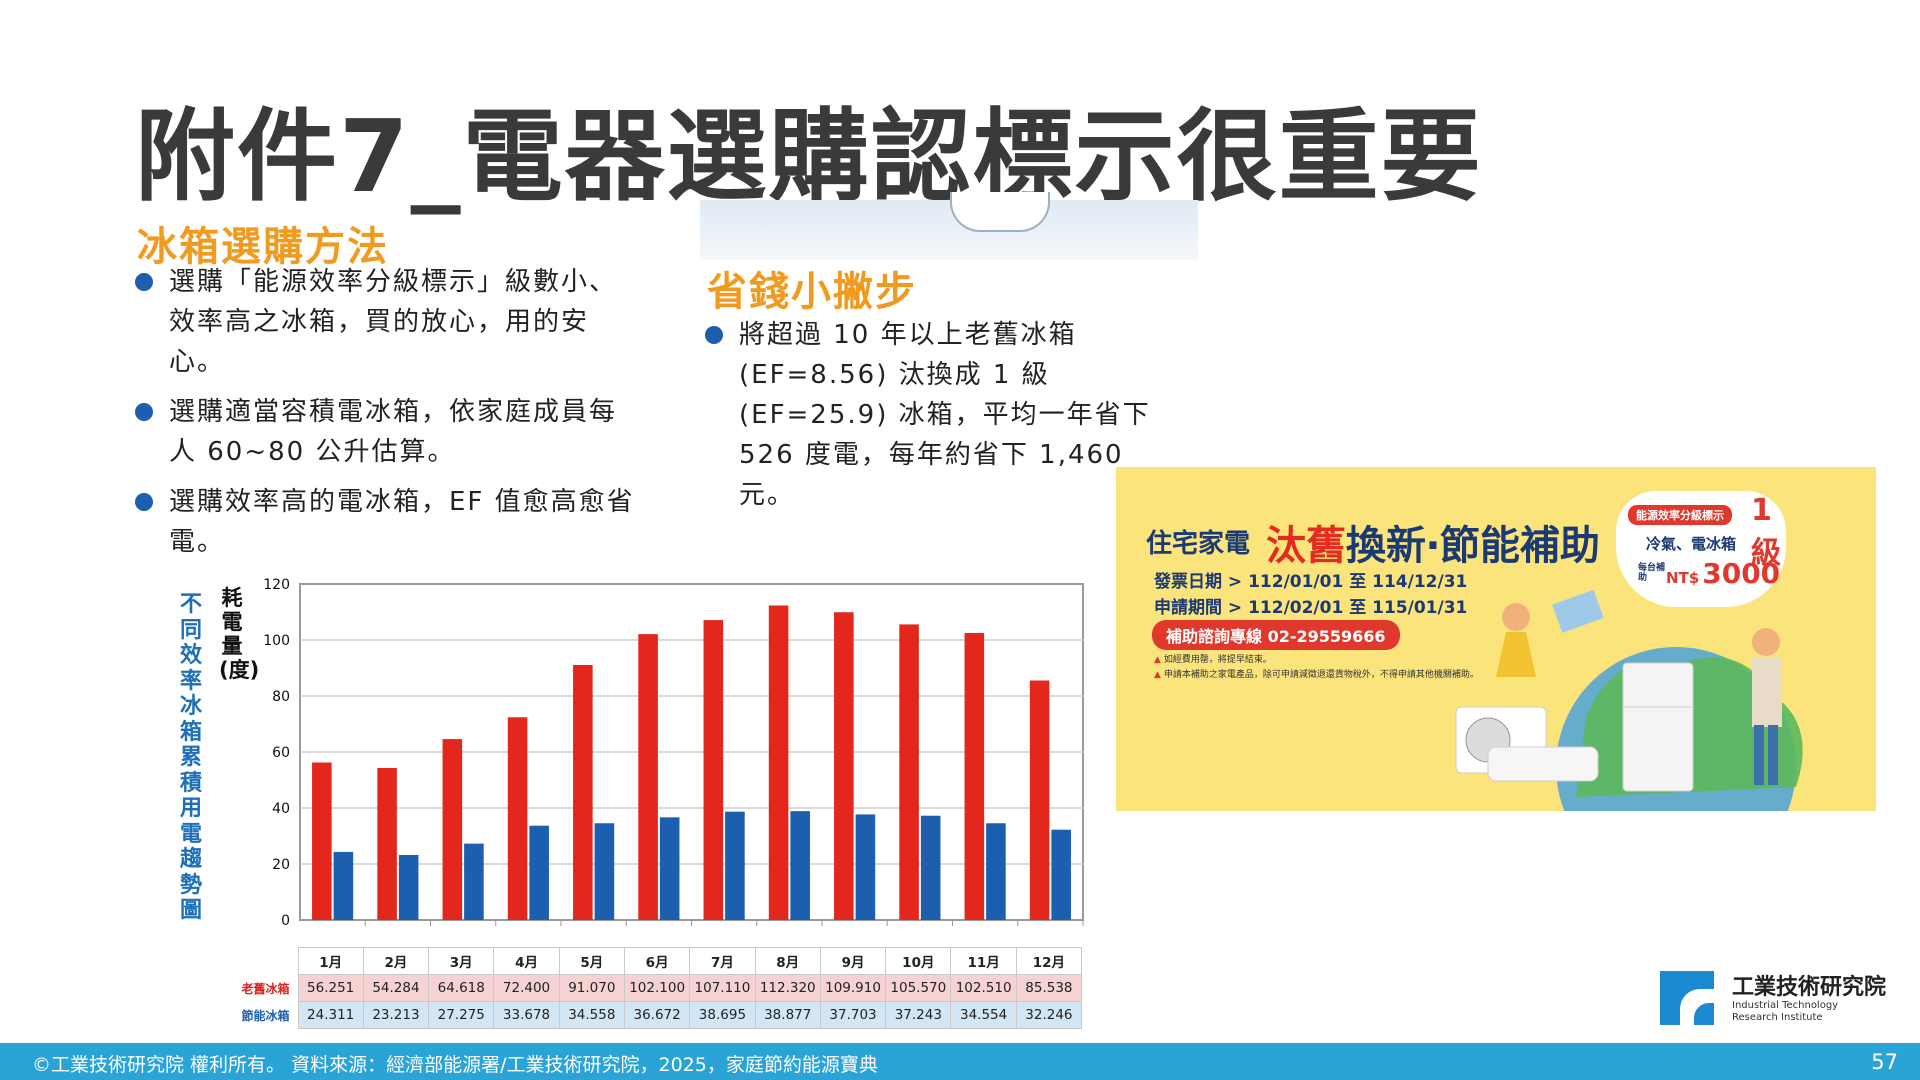  Describe the element at coordinates (1884, 1062) in the screenshot. I see `page-number: 57` at that location.